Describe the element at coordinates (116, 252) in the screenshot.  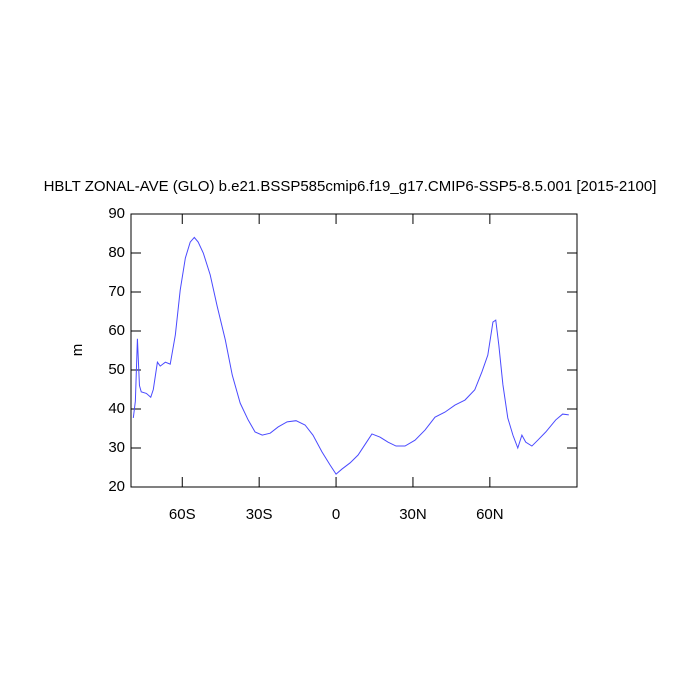
I see `y-tick-label: 80` at that location.